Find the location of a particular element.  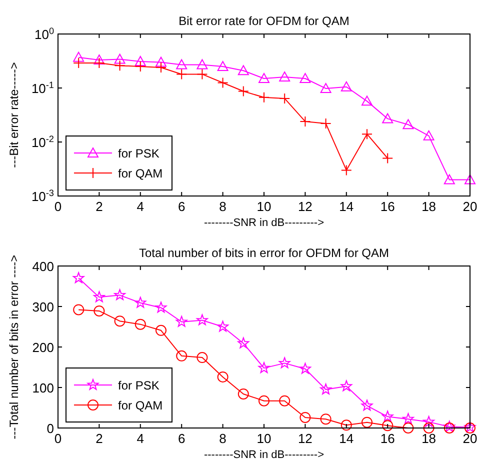

y-tick-label: 0 is located at coordinates (50, 428).